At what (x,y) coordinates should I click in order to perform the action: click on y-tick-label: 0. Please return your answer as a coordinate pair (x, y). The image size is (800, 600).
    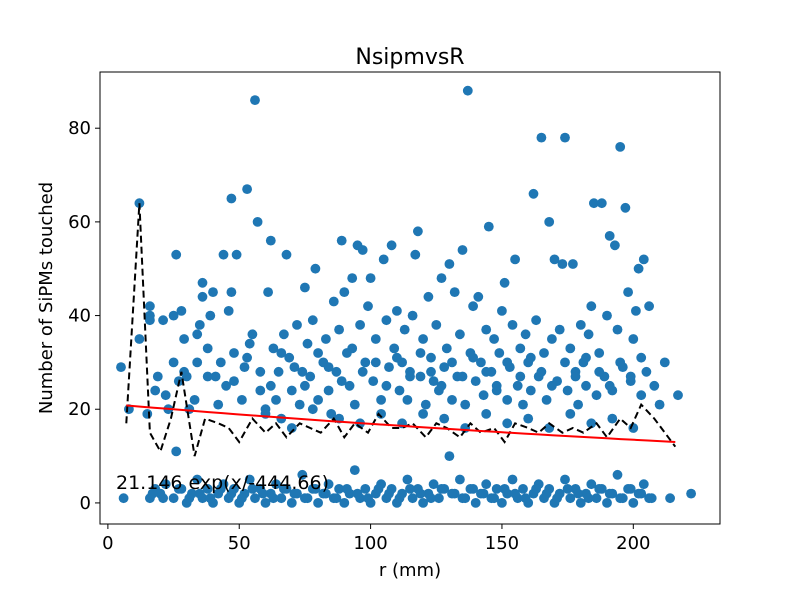
    Looking at the image, I should click on (85, 503).